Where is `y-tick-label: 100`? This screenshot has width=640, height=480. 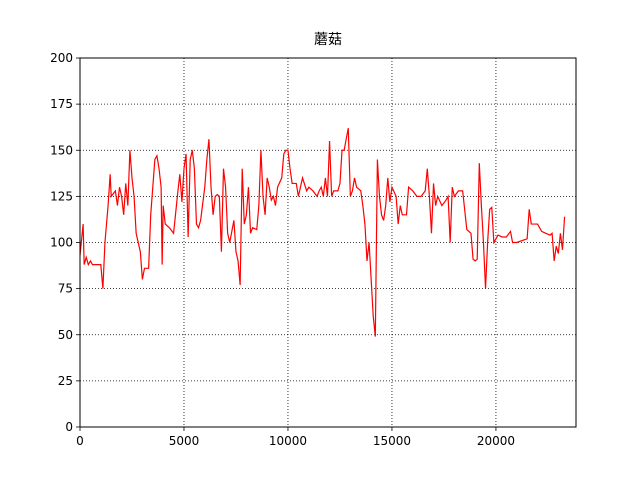 y-tick-label: 100 is located at coordinates (61, 243).